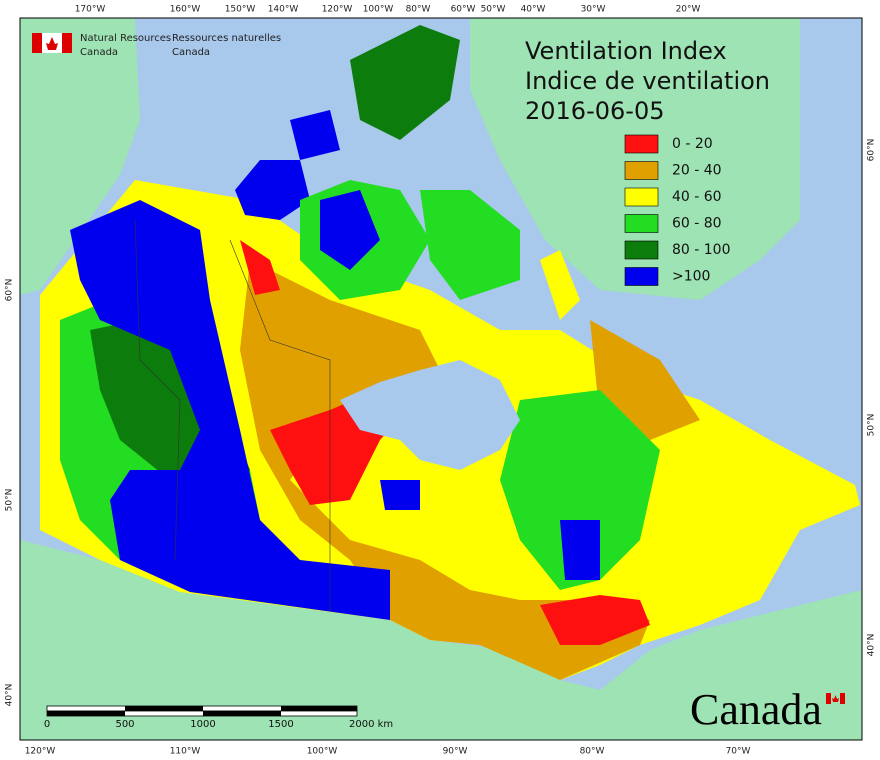 The height and width of the screenshot is (760, 880). Describe the element at coordinates (463, 10) in the screenshot. I see `longitude-label: 60°W` at that location.